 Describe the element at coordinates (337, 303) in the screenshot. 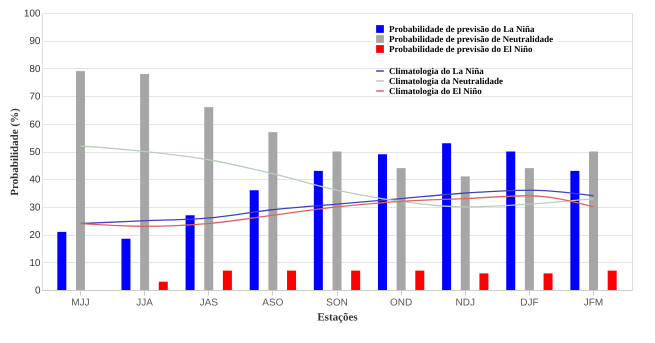

I see `x-tick-label: SON` at that location.